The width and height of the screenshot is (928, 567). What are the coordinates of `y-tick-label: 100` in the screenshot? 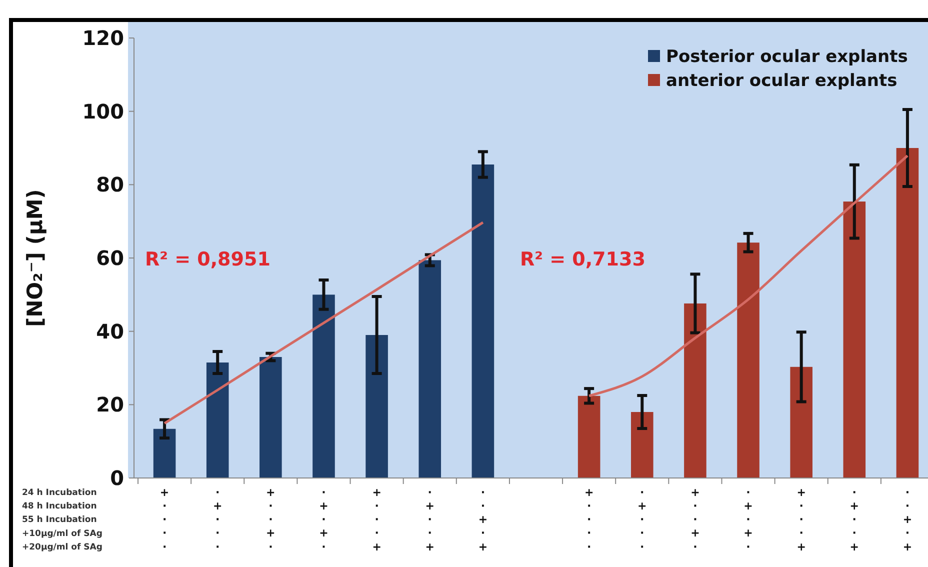 It's located at (103, 111).